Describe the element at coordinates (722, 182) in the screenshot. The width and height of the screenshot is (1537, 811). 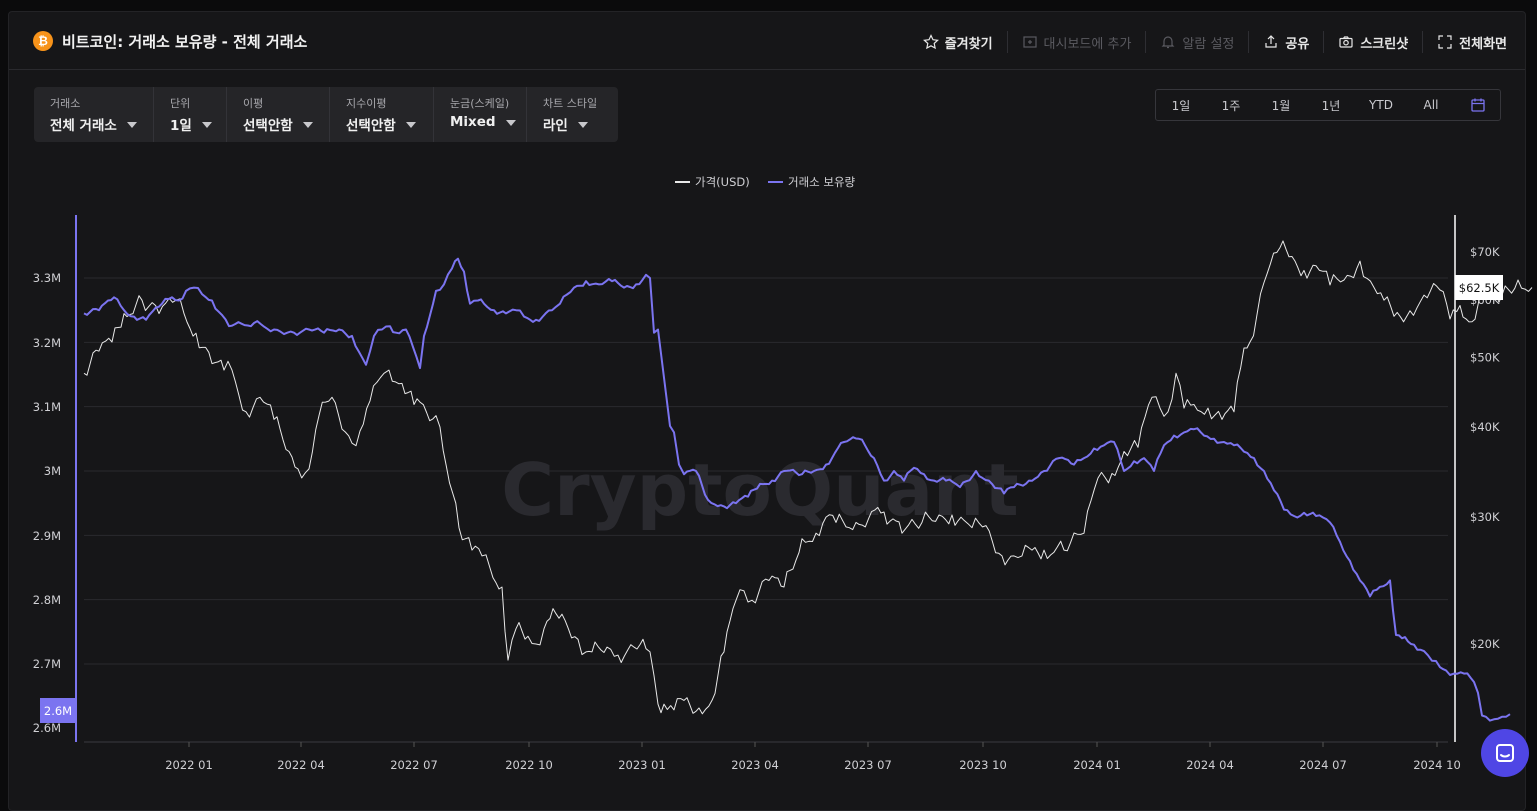
I see `legend-label: 가격(USD)` at that location.